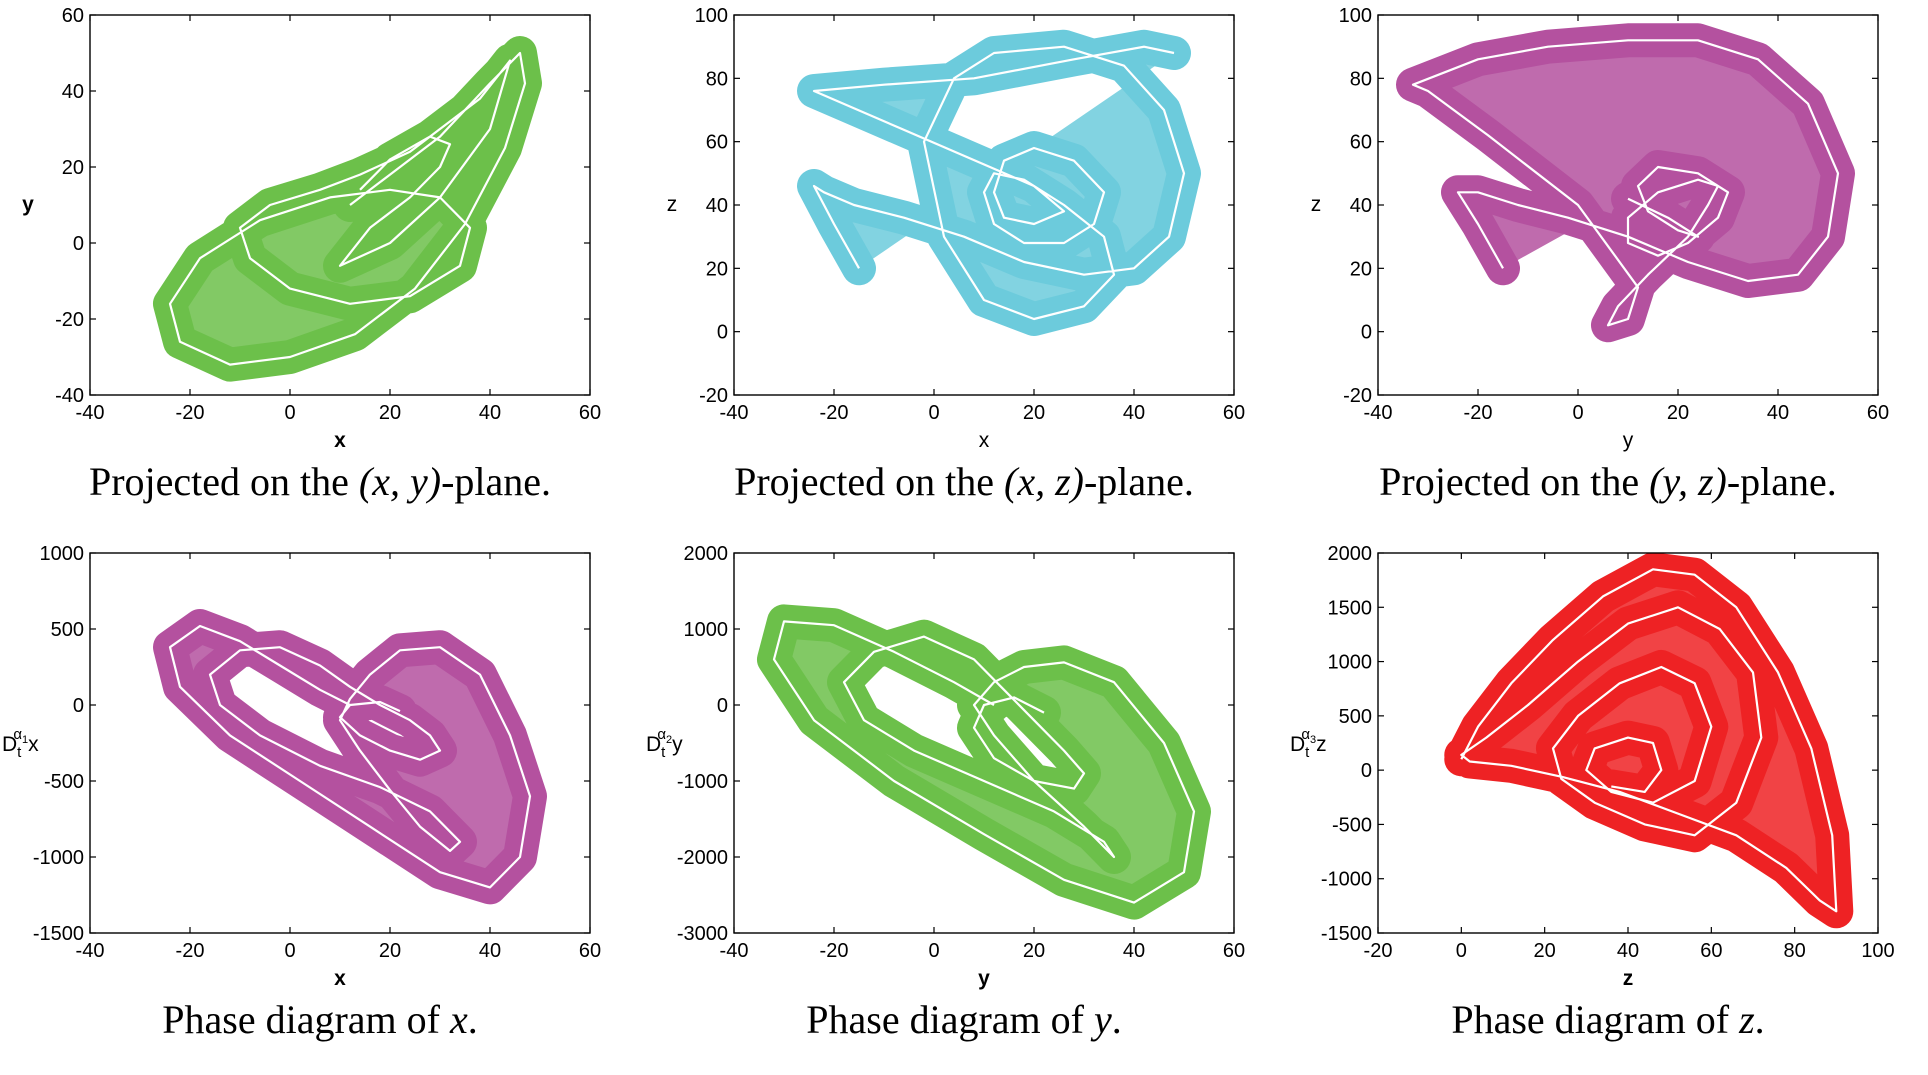 Image resolution: width=1928 pixels, height=1075 pixels. Describe the element at coordinates (1138, 481) in the screenshot. I see `caption-suffix: -plane.` at that location.